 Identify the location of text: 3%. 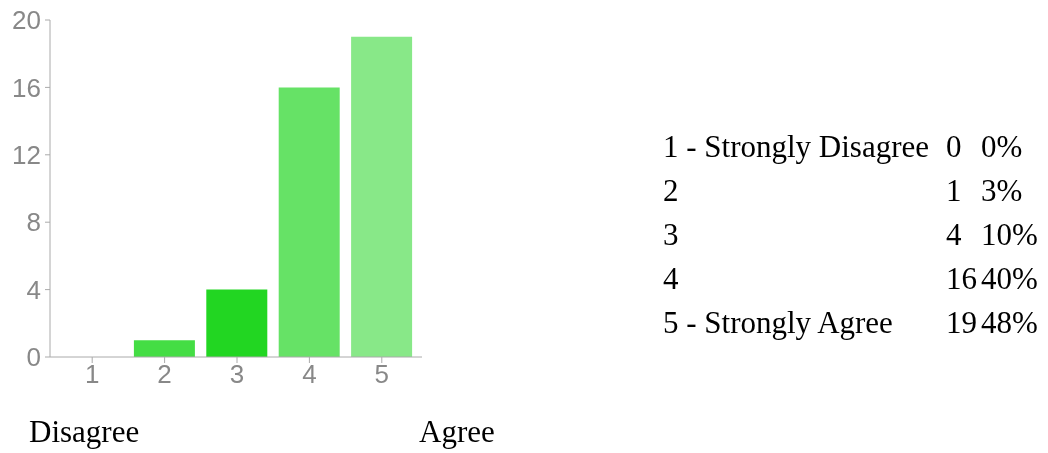
(1002, 190).